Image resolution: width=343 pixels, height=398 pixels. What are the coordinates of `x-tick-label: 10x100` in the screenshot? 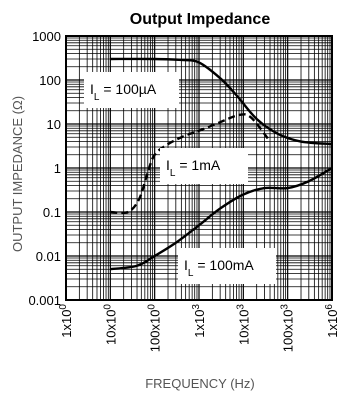 It's located at (110, 324).